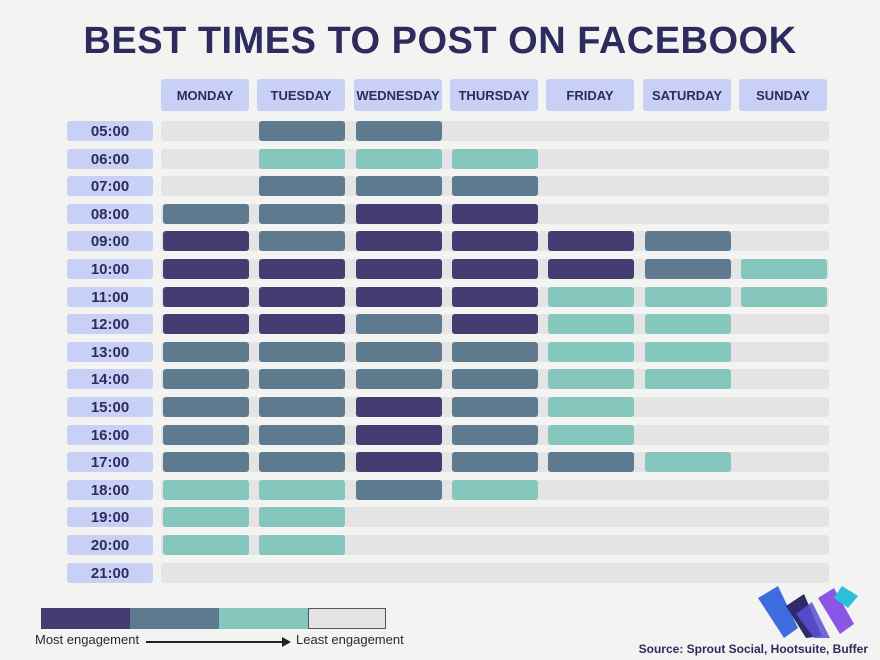 The height and width of the screenshot is (660, 880). Describe the element at coordinates (440, 41) in the screenshot. I see `page-title: BEST TIMES TO POST ON FACEBOOK` at that location.